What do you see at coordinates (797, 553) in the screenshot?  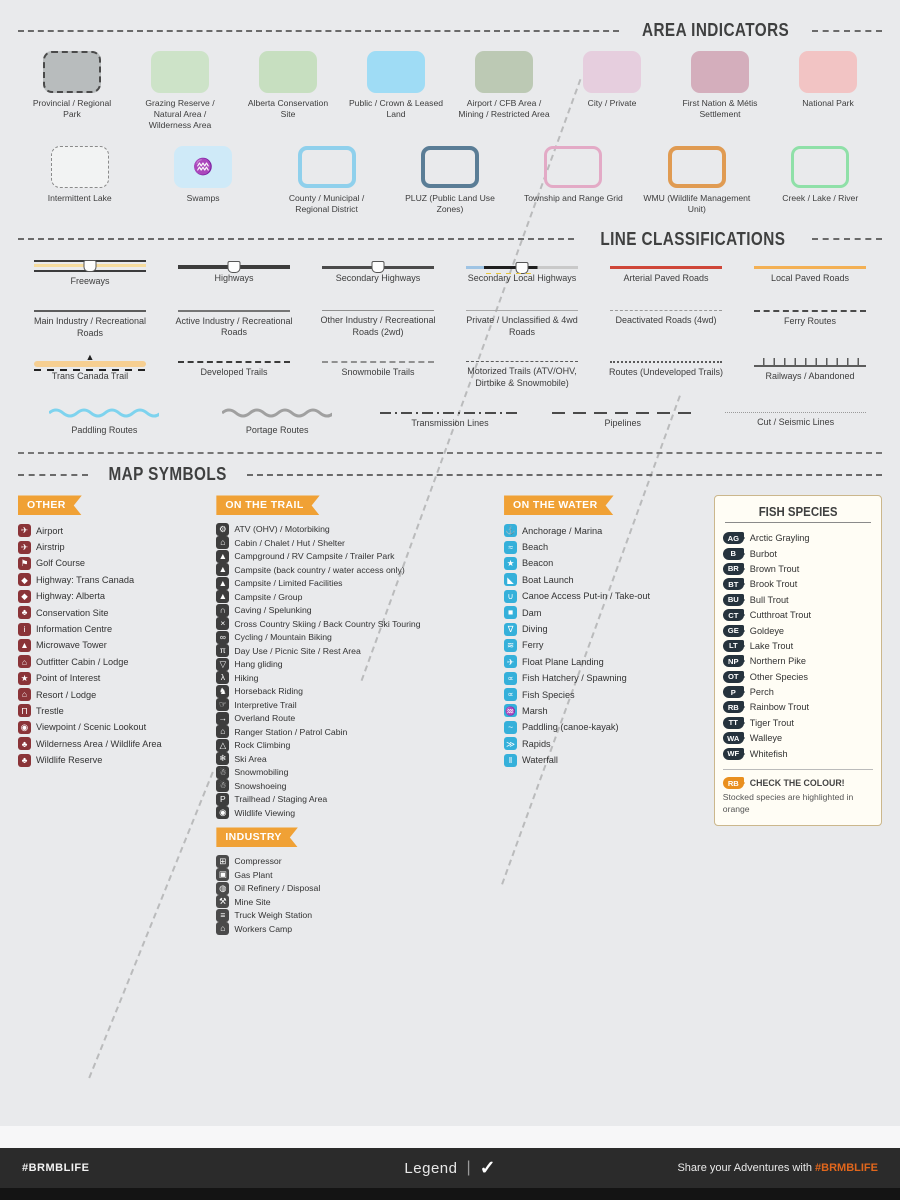 I see `fish-item-burbot: B Burbot` at bounding box center [797, 553].